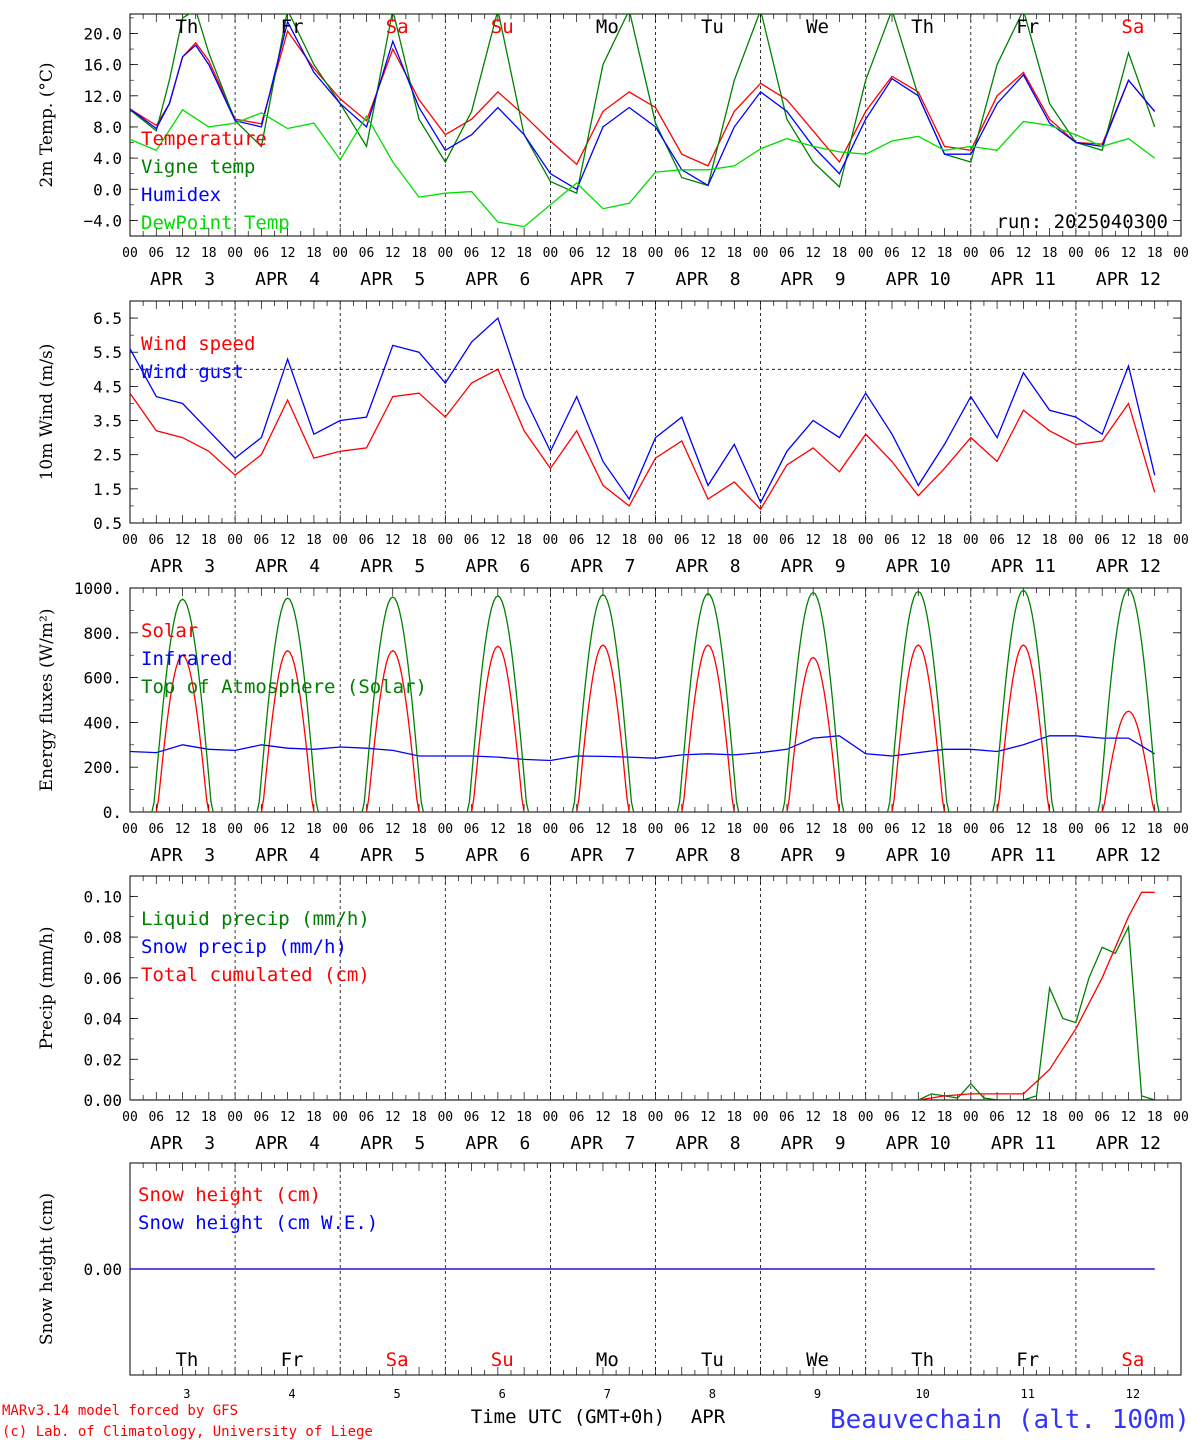  Describe the element at coordinates (98, 588) in the screenshot. I see `y-tick-label: 1000.` at that location.